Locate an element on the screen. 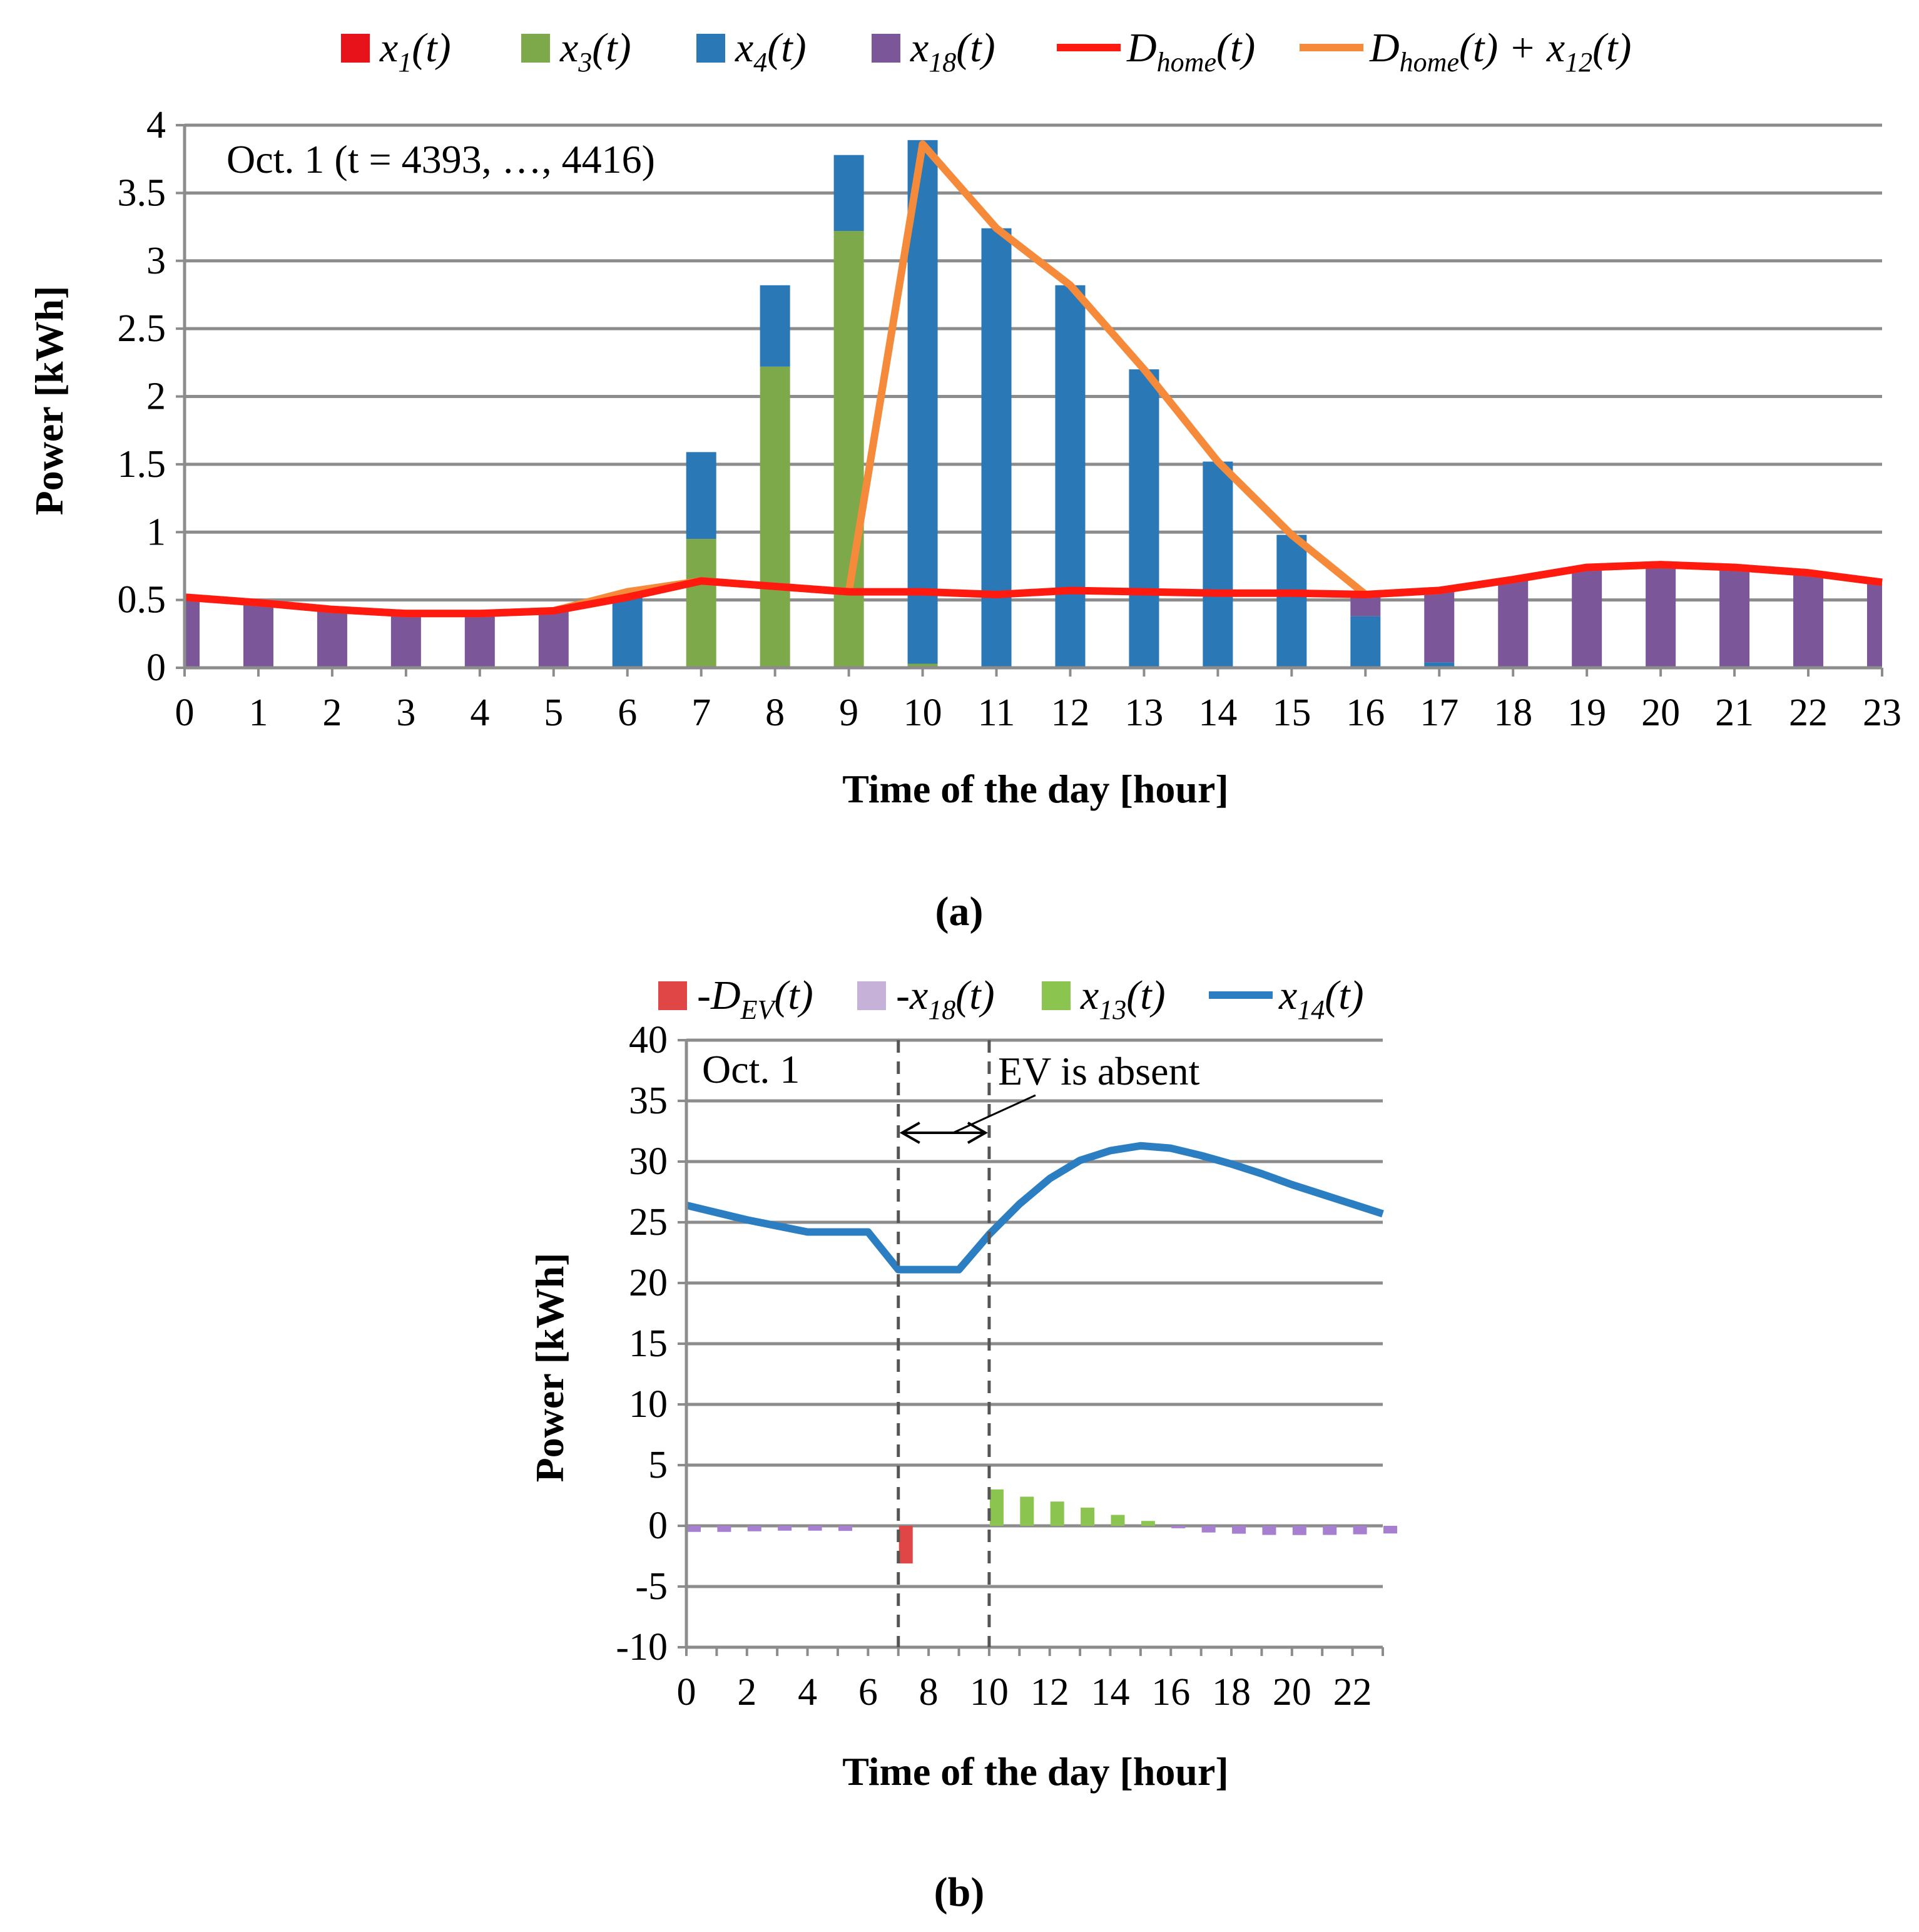  chart-b-lines is located at coordinates (1034, 1208).